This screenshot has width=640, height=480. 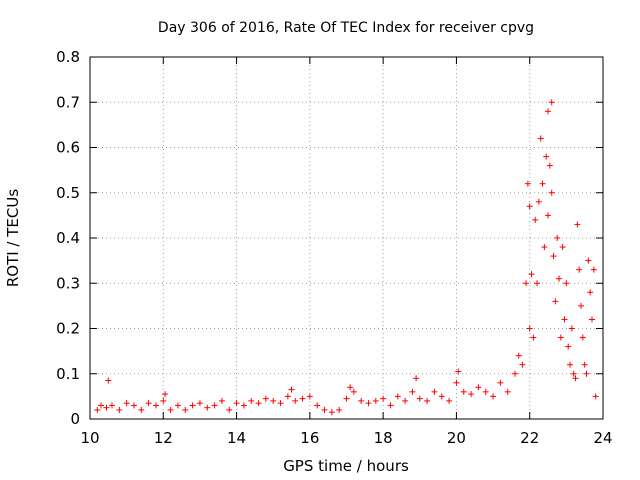 What do you see at coordinates (68, 283) in the screenshot?
I see `y-tick-label: 0.3` at bounding box center [68, 283].